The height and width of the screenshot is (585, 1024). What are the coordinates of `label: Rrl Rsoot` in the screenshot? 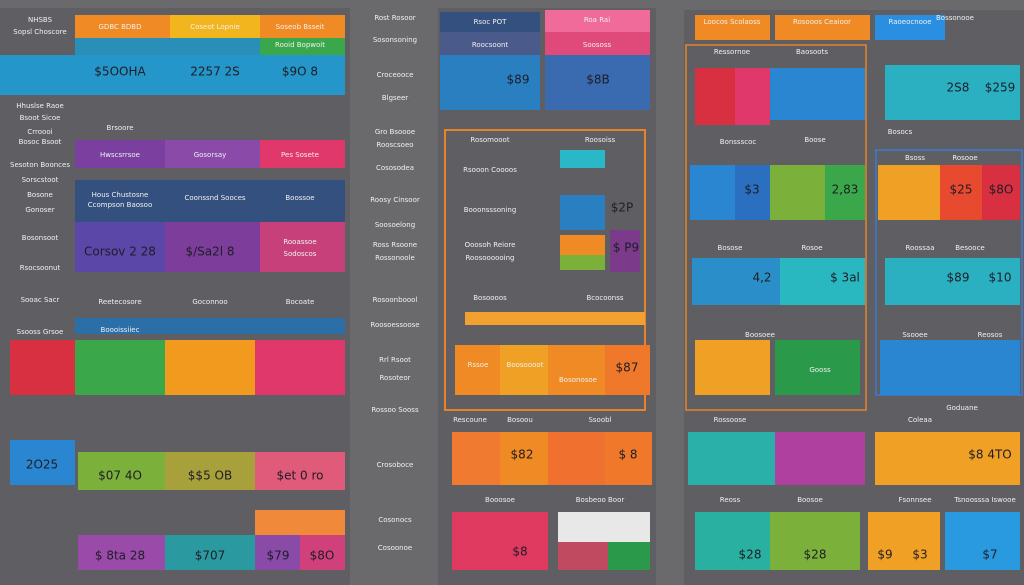 It's located at (395, 360).